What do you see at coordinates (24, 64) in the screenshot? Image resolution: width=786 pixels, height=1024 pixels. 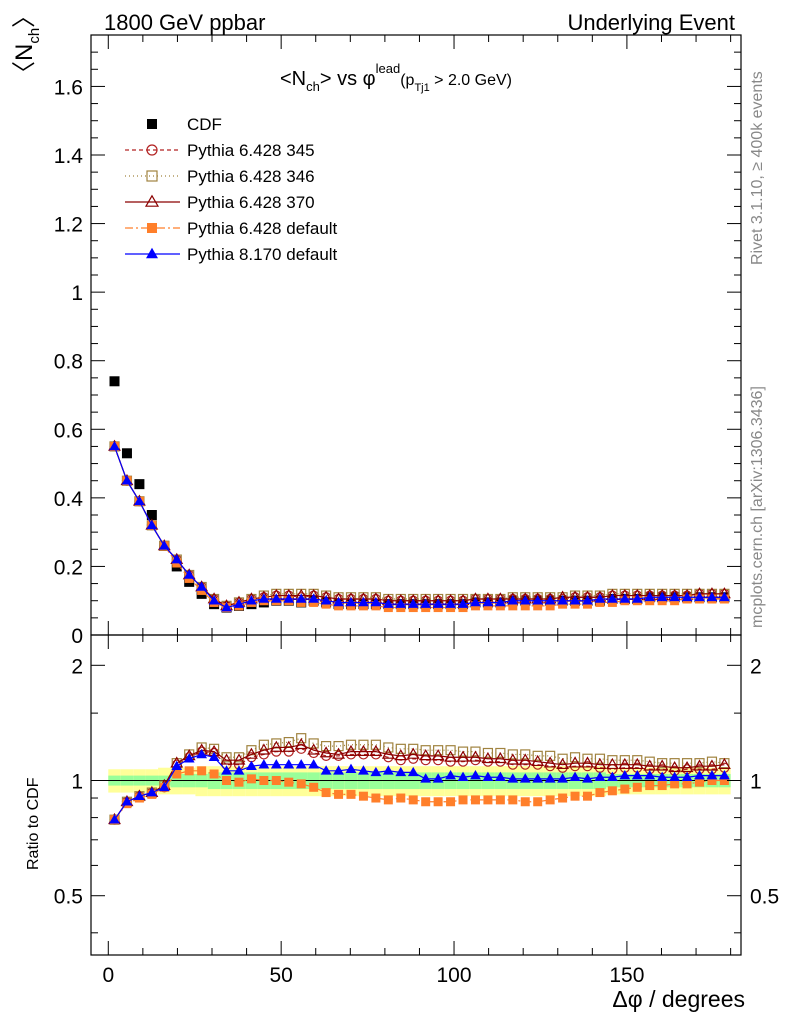 I see `ylabel-main-text: 〈N` at bounding box center [24, 64].